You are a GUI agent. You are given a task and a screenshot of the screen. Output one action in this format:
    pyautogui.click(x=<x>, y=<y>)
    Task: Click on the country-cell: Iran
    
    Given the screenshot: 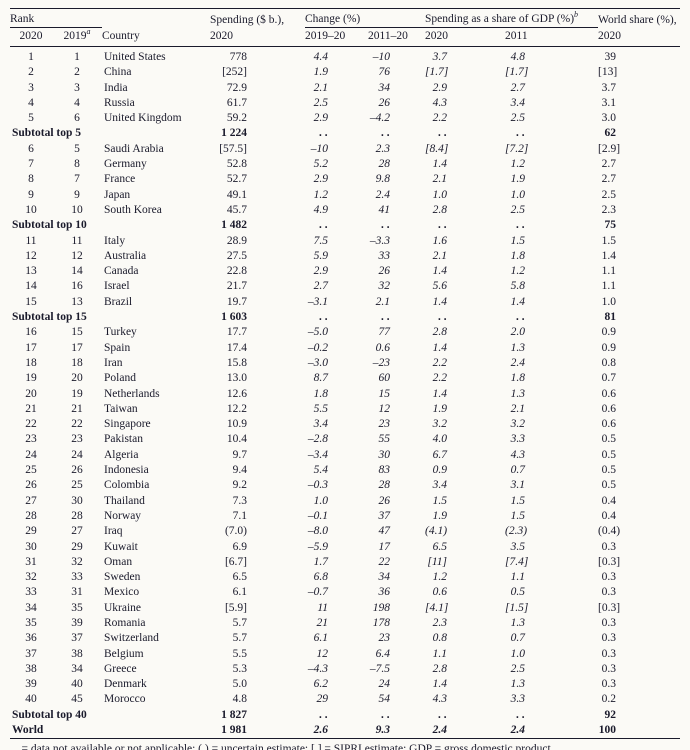 What is the action you would take?
    pyautogui.click(x=113, y=362)
    